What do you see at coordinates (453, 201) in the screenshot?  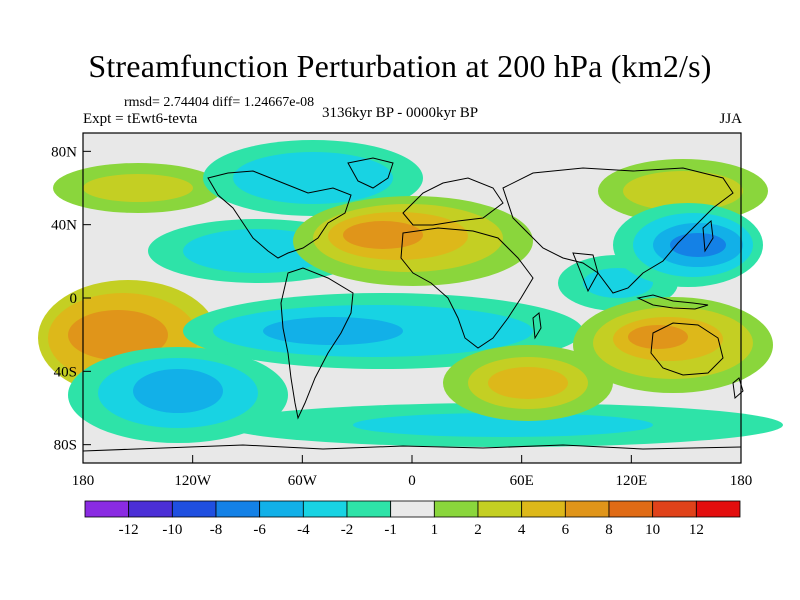 I see `europe-coastline` at bounding box center [453, 201].